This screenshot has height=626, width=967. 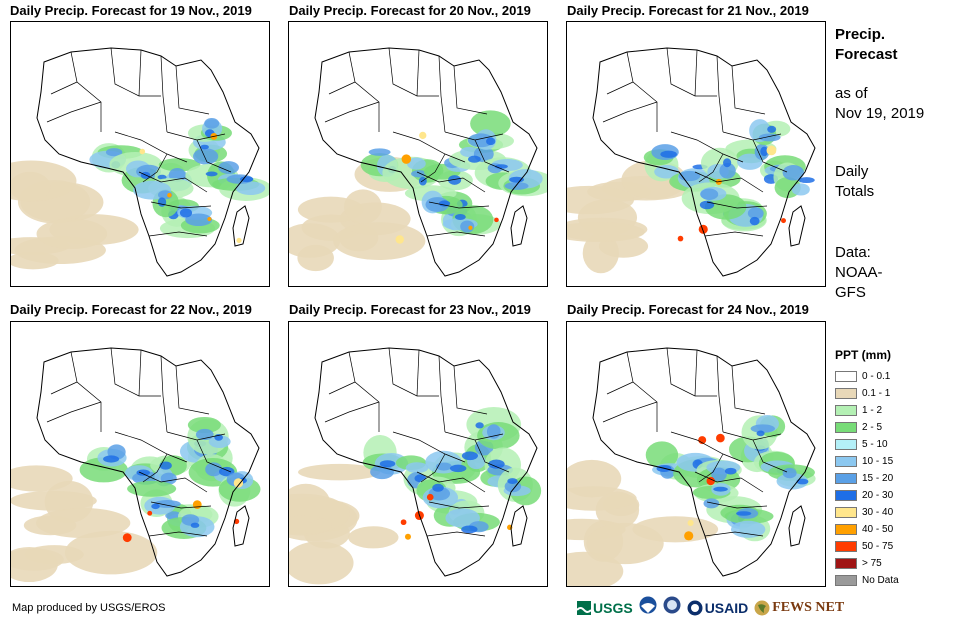 I want to click on legend-item: > 75, so click(x=867, y=563).